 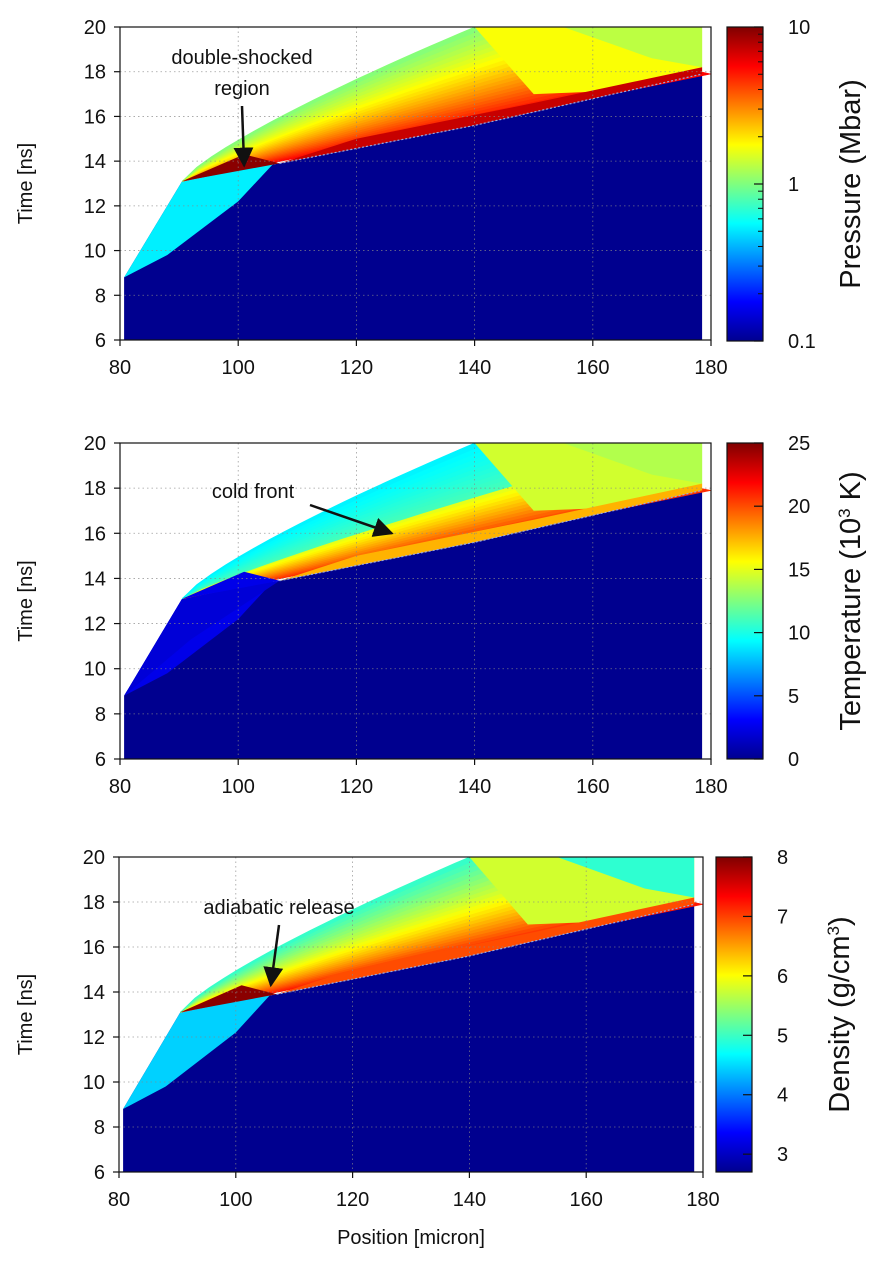 I want to click on colorbar-tick-label: 0.1, so click(x=802, y=342).